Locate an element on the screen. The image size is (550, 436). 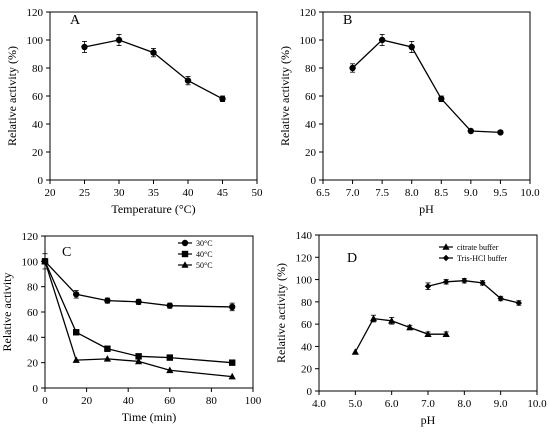
y-tick-label: 140 is located at coordinates (304, 236).